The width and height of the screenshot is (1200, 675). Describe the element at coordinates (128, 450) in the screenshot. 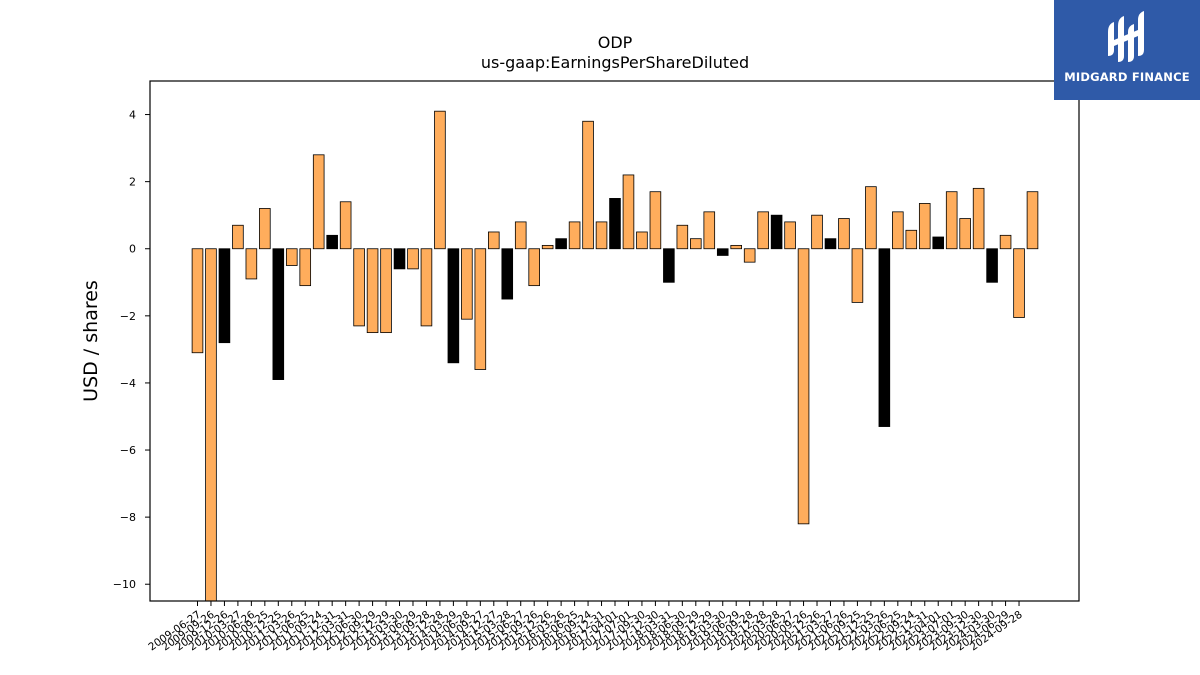

I see `y-tick-label: −6` at that location.